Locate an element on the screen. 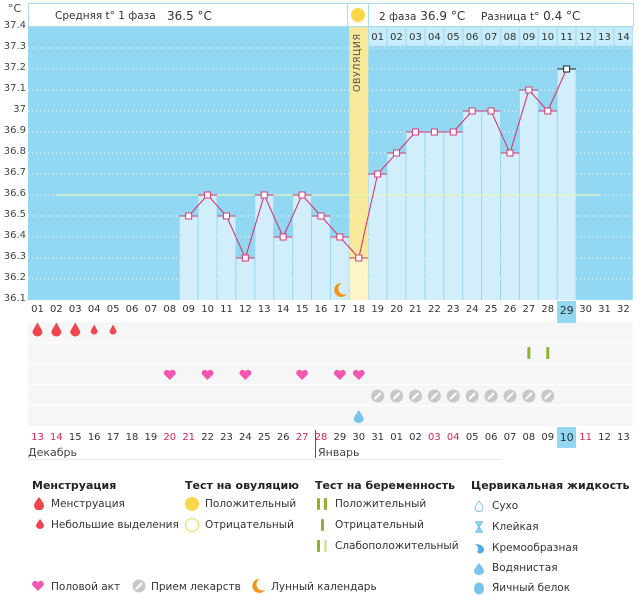  cycle-day-label: 19 is located at coordinates (378, 309).